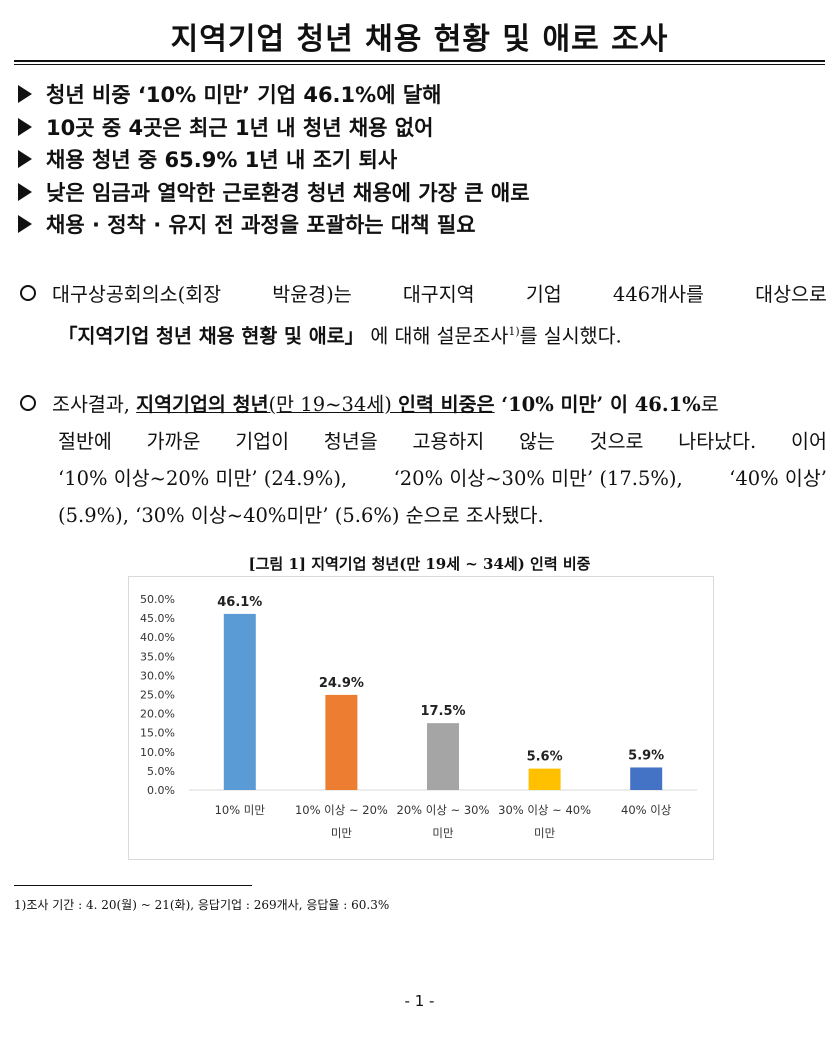  What do you see at coordinates (157, 675) in the screenshot?
I see `y-tick-label: 30.0%` at bounding box center [157, 675].